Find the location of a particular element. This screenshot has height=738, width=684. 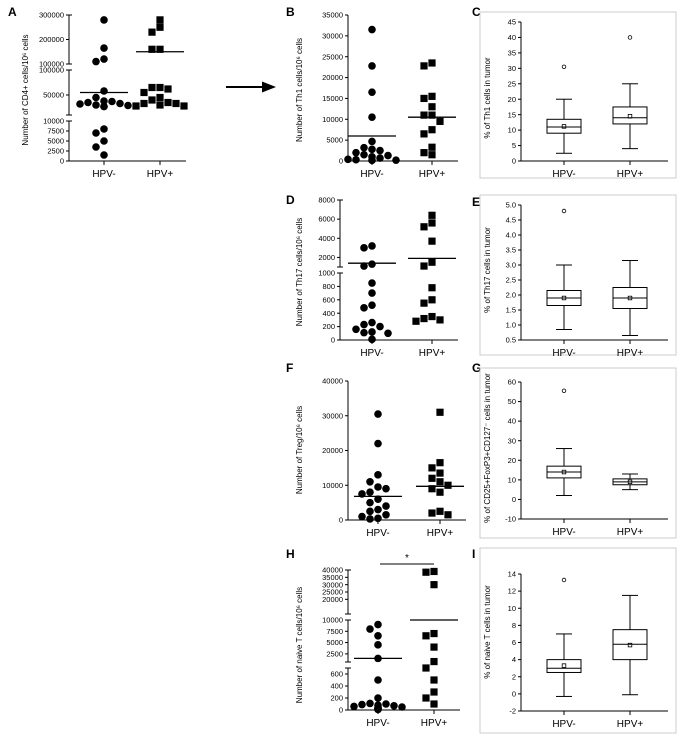

y-axis-label: % of Th1 cells in tumor is located at coordinates (487, 98).